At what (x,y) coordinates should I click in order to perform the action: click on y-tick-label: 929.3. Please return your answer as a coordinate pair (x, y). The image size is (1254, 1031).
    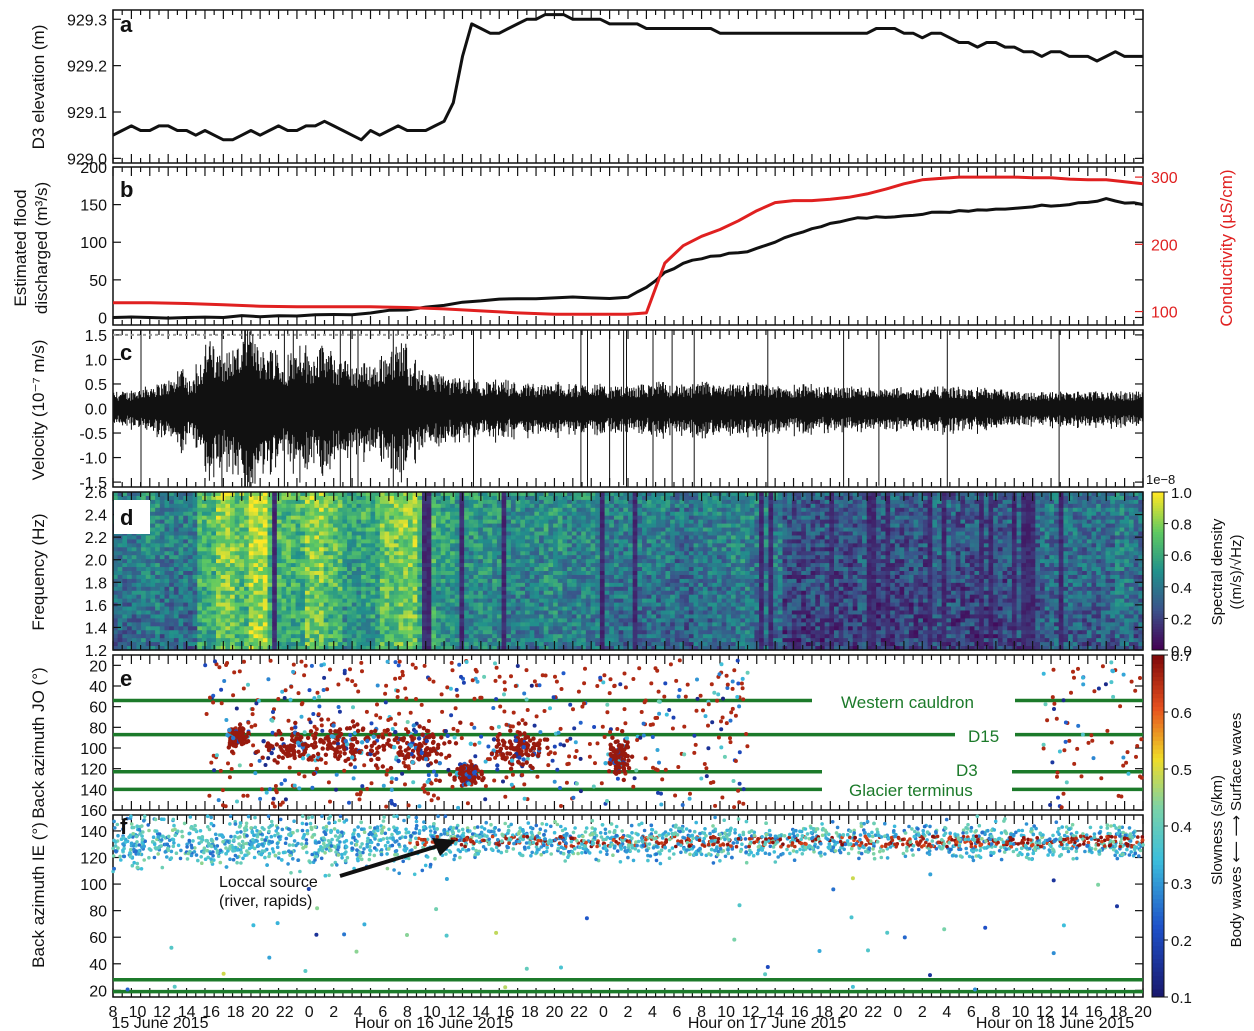
    Looking at the image, I should click on (87, 20).